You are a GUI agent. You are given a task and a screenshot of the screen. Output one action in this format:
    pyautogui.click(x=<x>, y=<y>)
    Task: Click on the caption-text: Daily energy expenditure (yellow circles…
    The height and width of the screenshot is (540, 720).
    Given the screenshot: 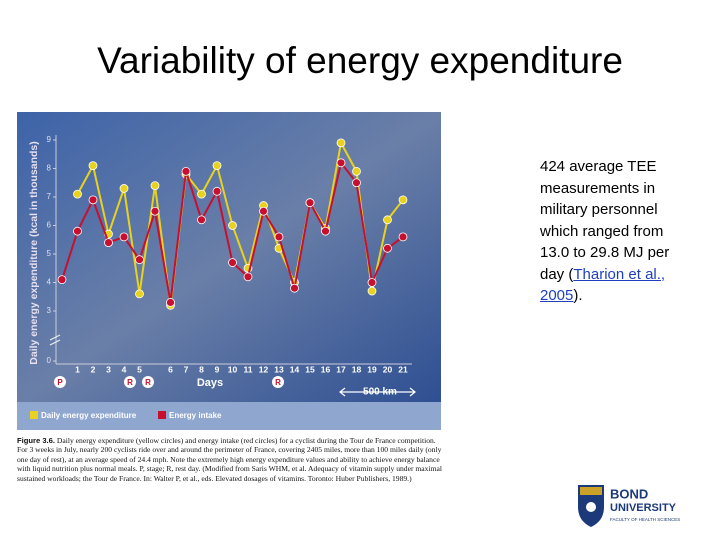 What is the action you would take?
    pyautogui.click(x=229, y=459)
    